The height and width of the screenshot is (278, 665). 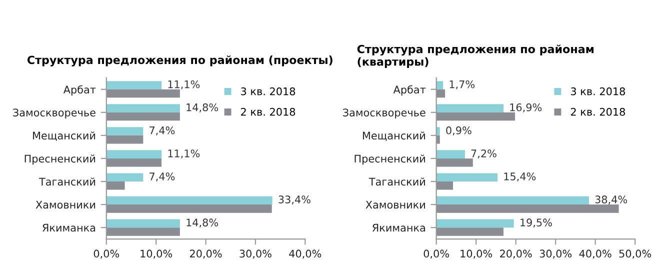 What do you see at coordinates (294, 200) in the screenshot?
I see `data-label: 33,4%` at bounding box center [294, 200].